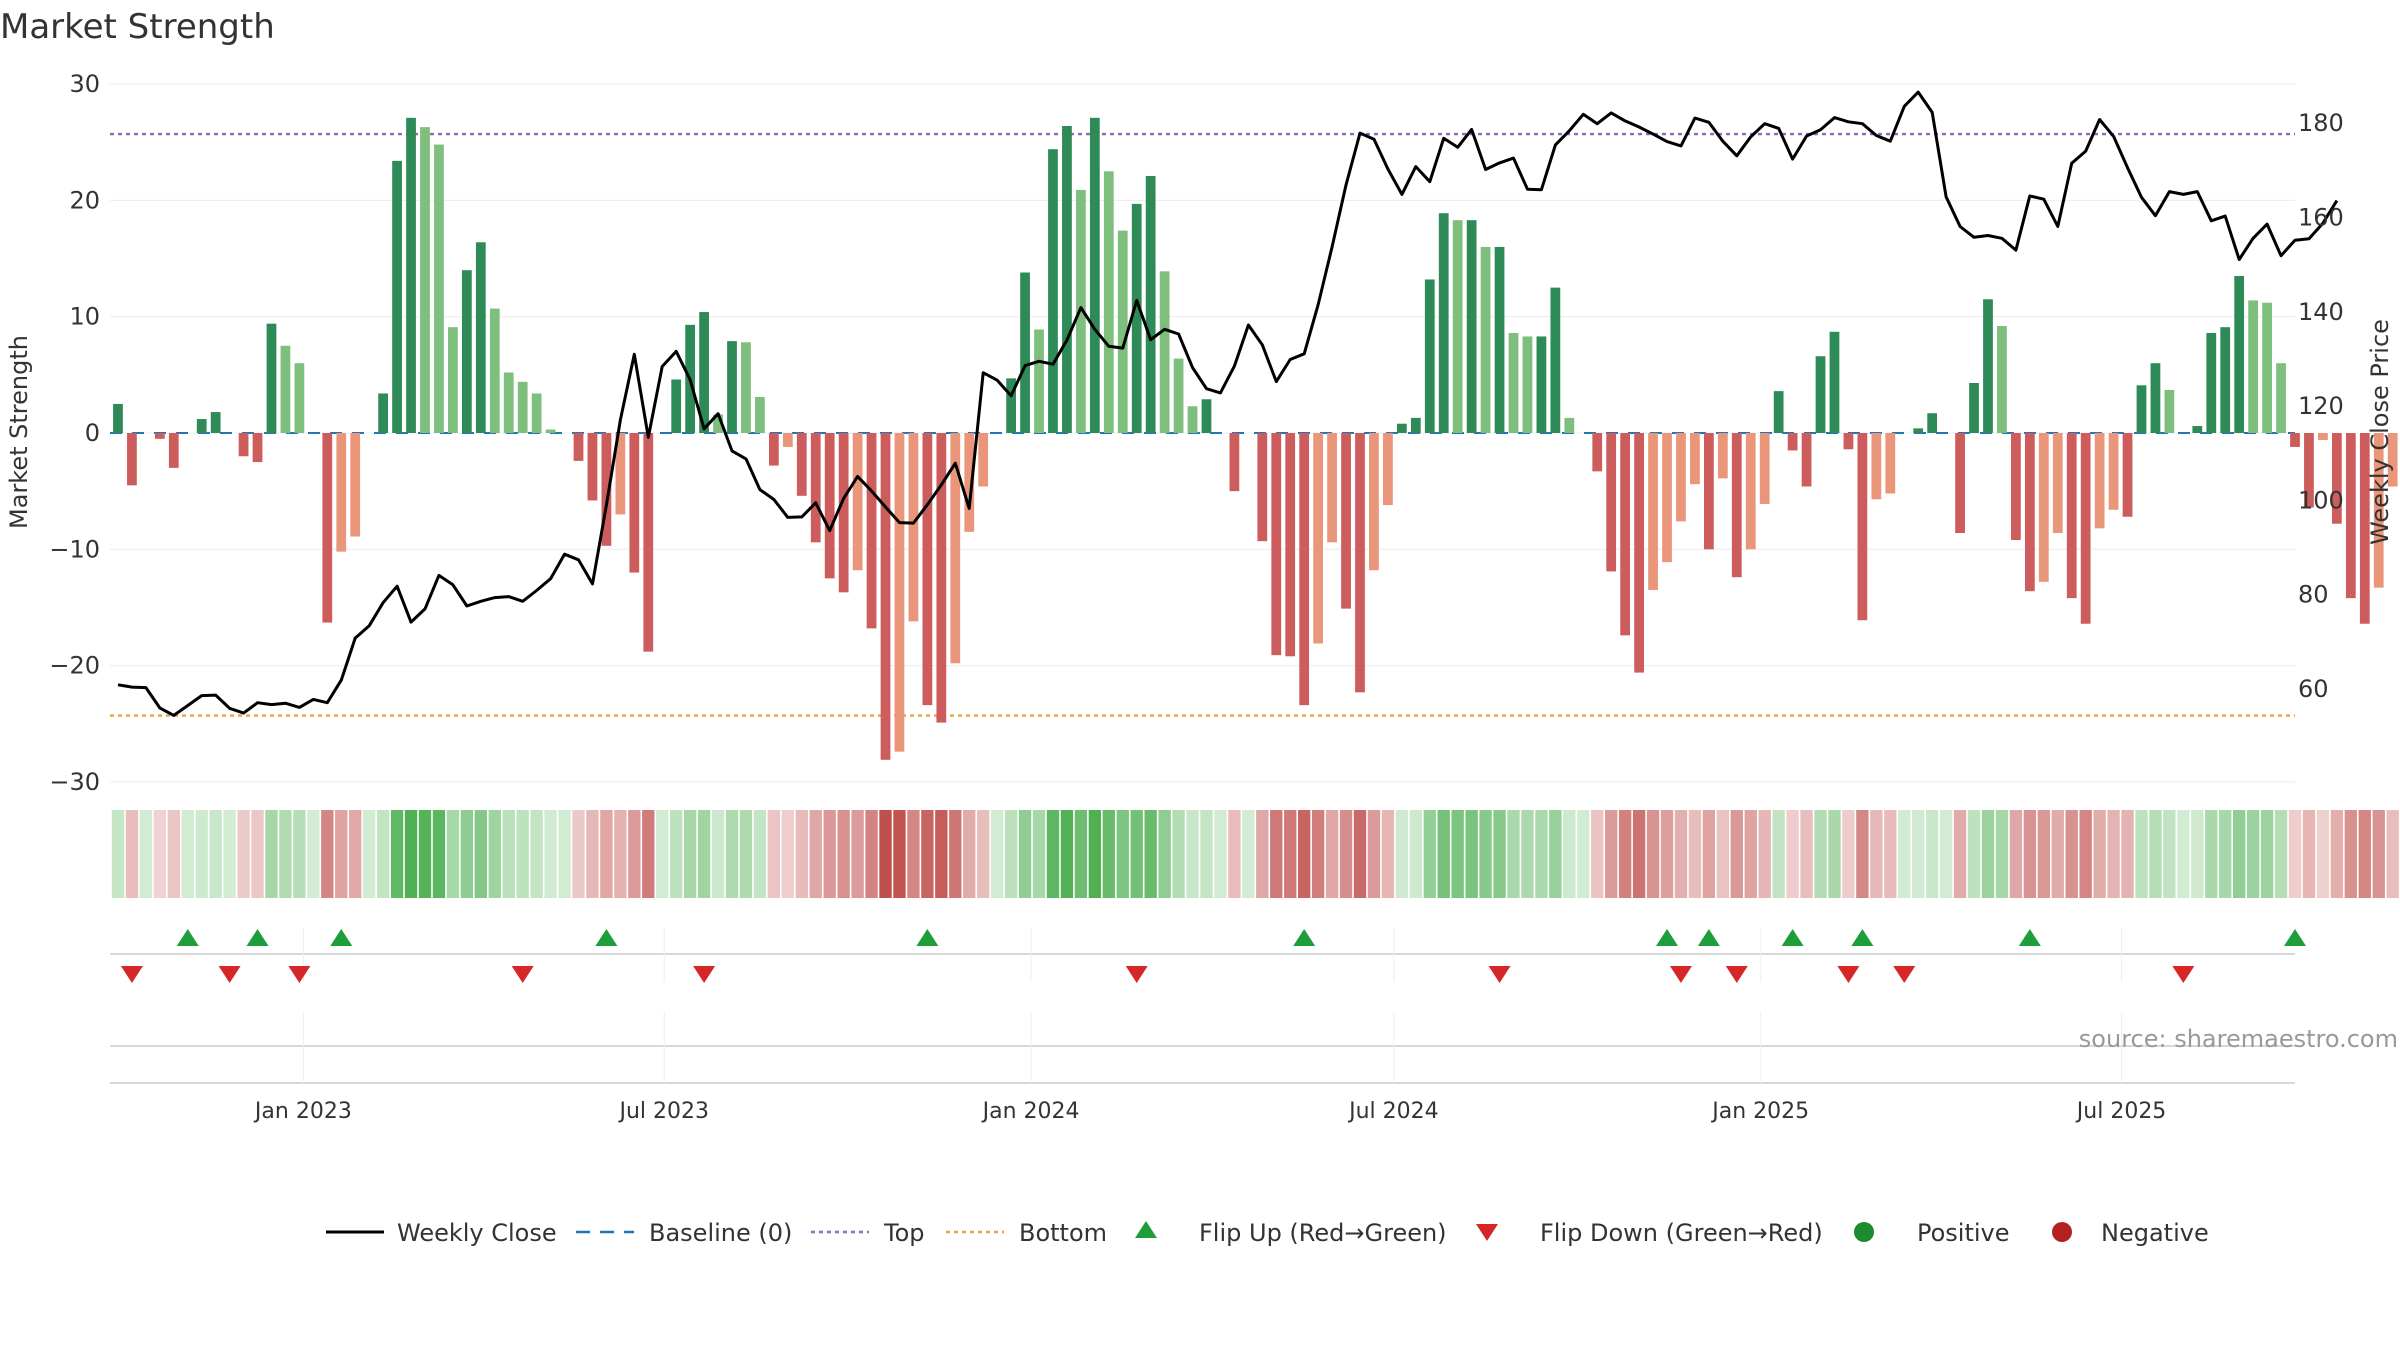 This screenshot has width=2400, height=1350. What do you see at coordinates (2321, 500) in the screenshot?
I see `y2-tick-label: 100` at bounding box center [2321, 500].